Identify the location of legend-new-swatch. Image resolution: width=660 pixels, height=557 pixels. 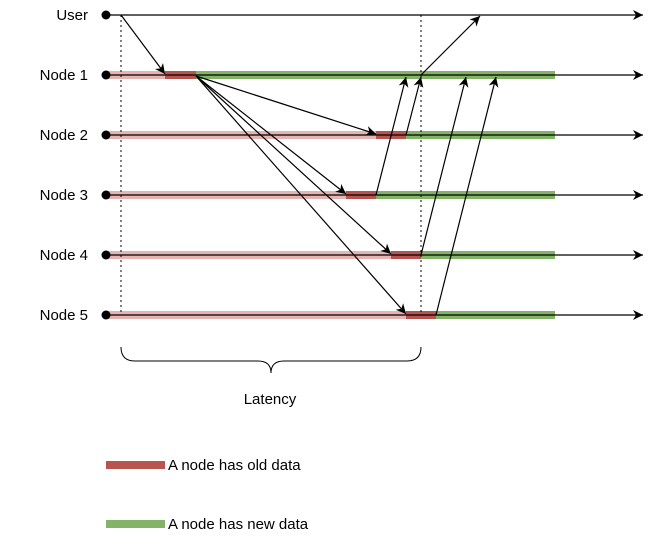
(135, 524).